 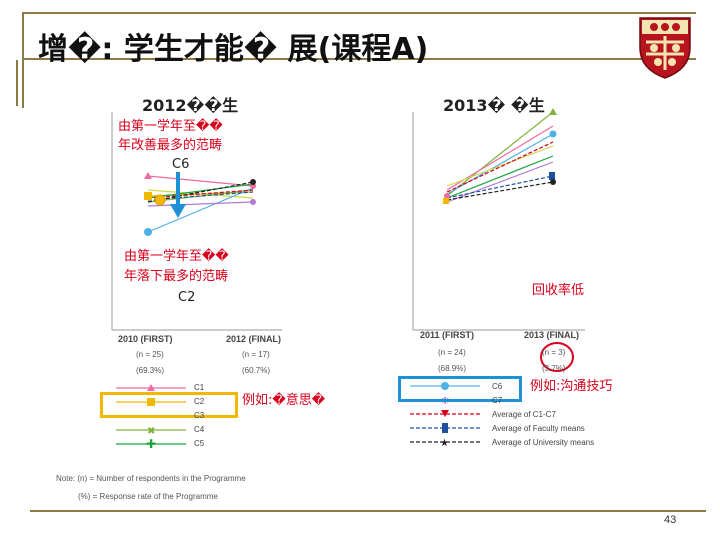 I want to click on right-chart-markers, so click(x=500, y=156).